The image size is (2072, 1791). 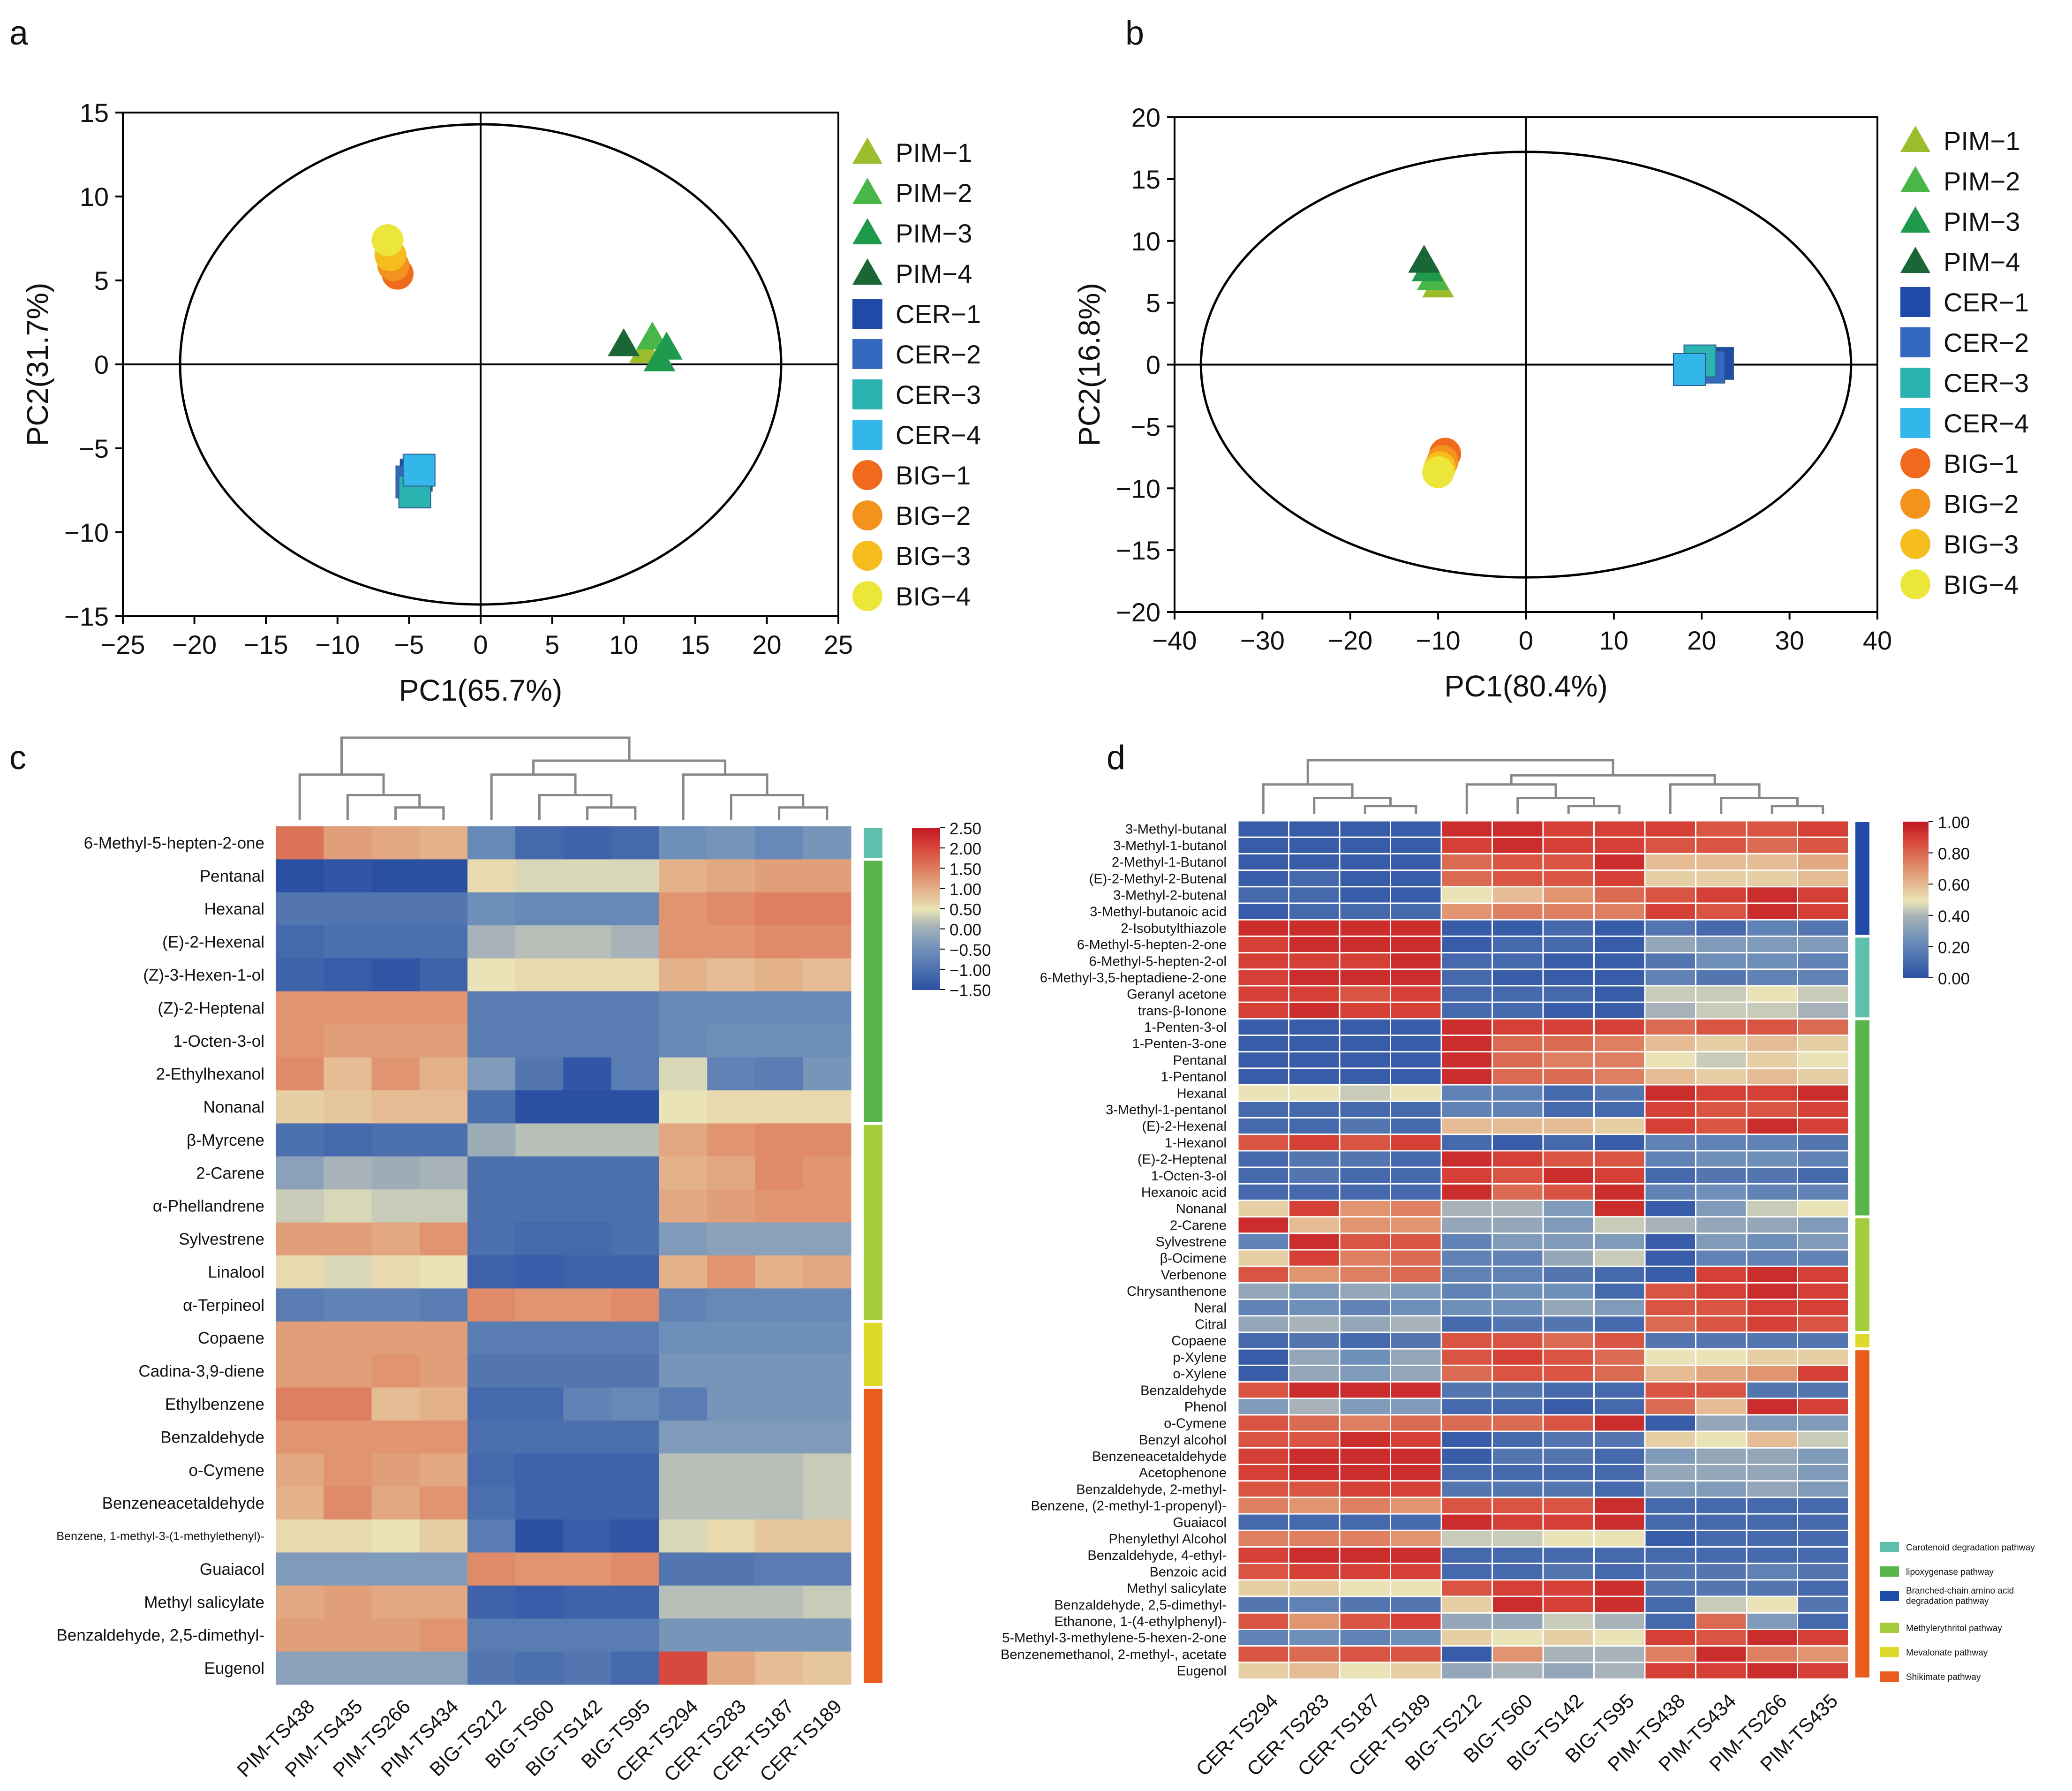 What do you see at coordinates (1138, 612) in the screenshot?
I see `y-tick-label: −20` at bounding box center [1138, 612].